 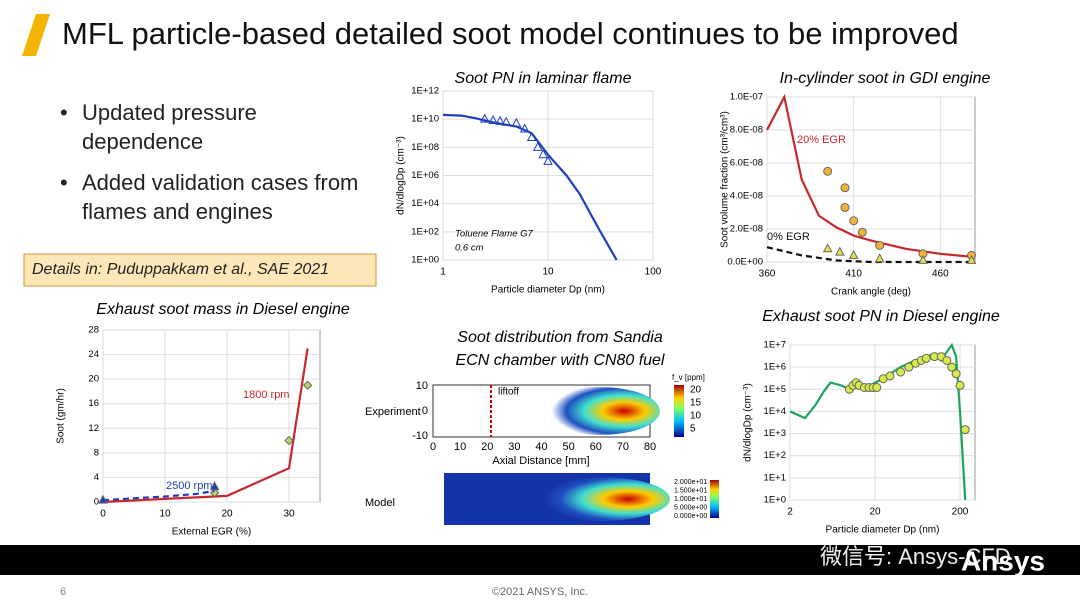 What do you see at coordinates (96, 452) in the screenshot?
I see `y-tick-label: 8` at bounding box center [96, 452].